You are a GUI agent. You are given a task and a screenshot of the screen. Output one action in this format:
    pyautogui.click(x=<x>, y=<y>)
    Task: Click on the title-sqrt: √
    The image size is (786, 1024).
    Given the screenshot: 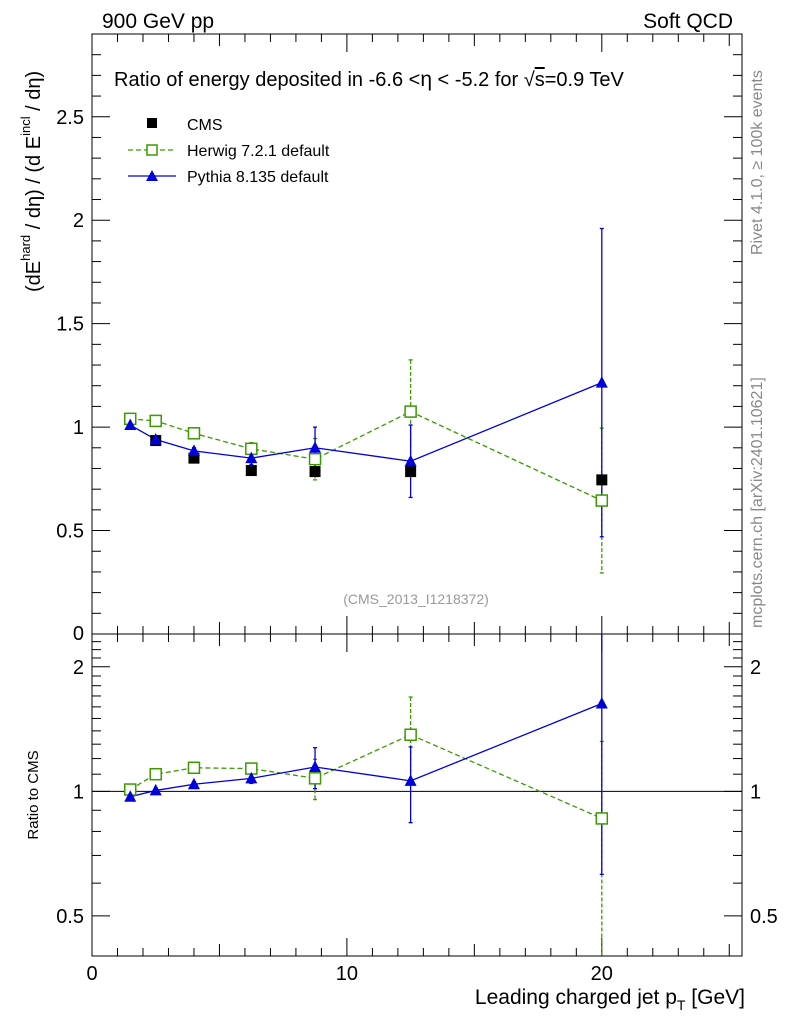 What is the action you would take?
    pyautogui.click(x=529, y=80)
    